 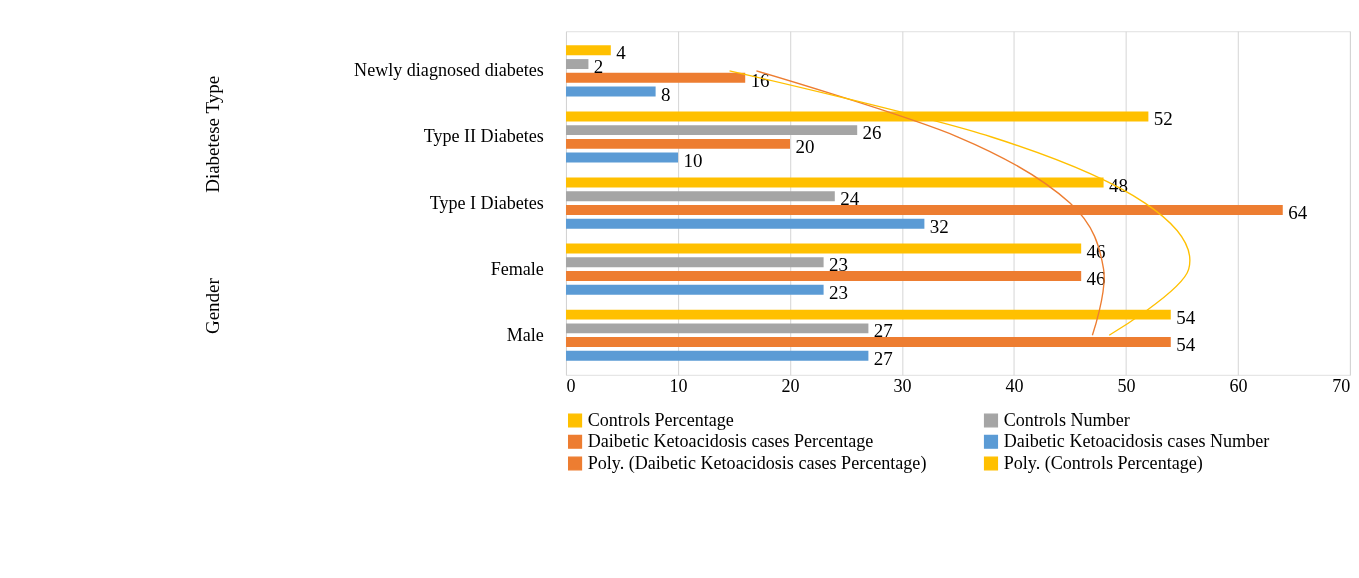 What do you see at coordinates (902, 385) in the screenshot?
I see `x-tick-label: 30` at bounding box center [902, 385].